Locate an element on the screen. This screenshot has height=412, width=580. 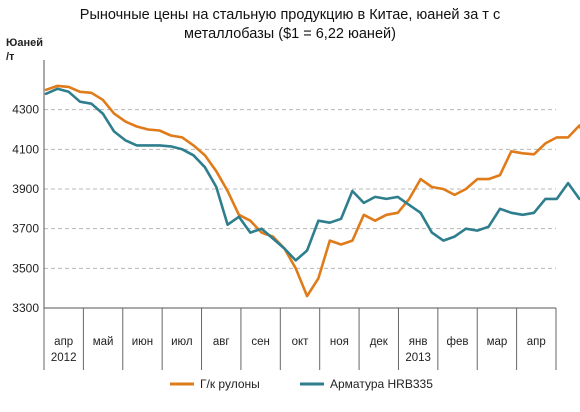
y-tick-label: 3300 is located at coordinates (25, 308).